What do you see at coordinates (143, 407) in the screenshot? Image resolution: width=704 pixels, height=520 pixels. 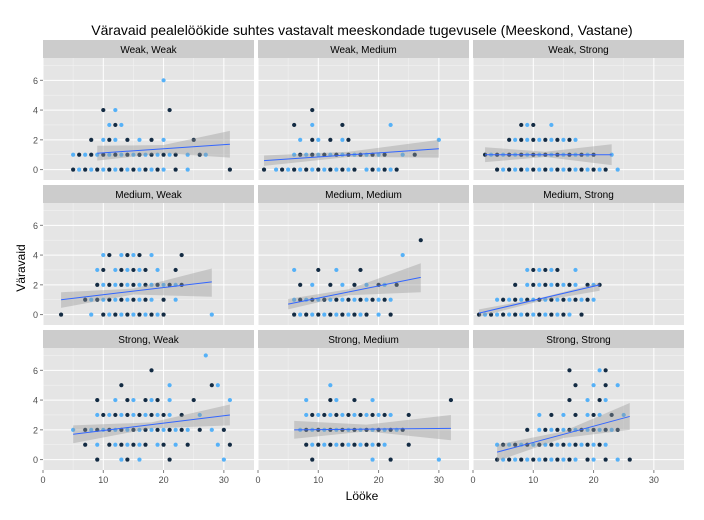 I see `facet-panel: Strong, Weak 0 2 4 6 0 10 20 30` at bounding box center [143, 407].